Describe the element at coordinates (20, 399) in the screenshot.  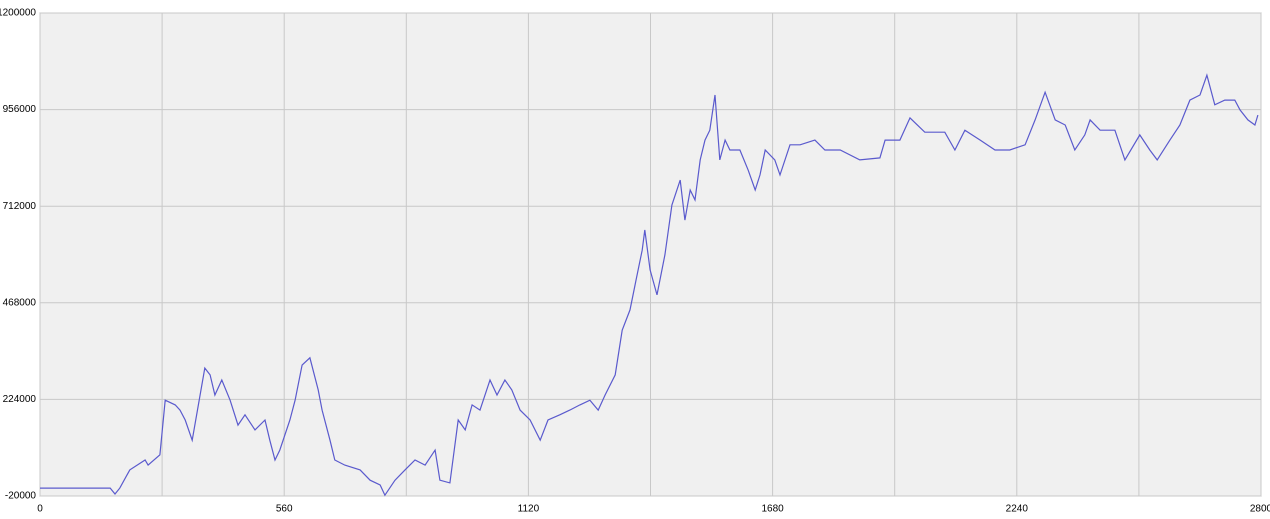
I see `y-tick-label: 224000` at that location.